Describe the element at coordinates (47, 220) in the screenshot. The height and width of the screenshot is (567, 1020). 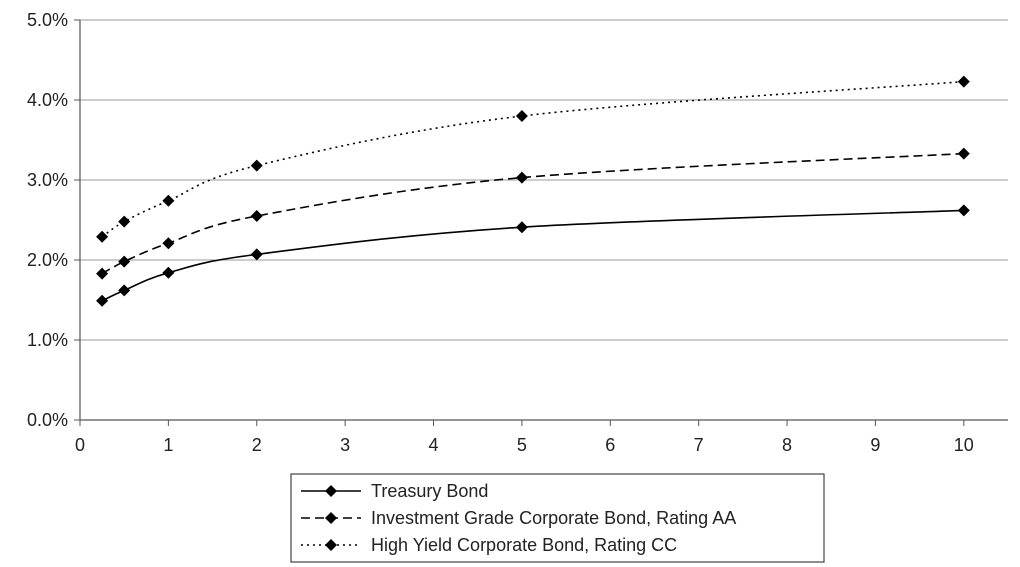
I see `y-axis-tick-labels: 0.0% 1.0% 2.0% 3.0% 4.0% 5.0%` at that location.